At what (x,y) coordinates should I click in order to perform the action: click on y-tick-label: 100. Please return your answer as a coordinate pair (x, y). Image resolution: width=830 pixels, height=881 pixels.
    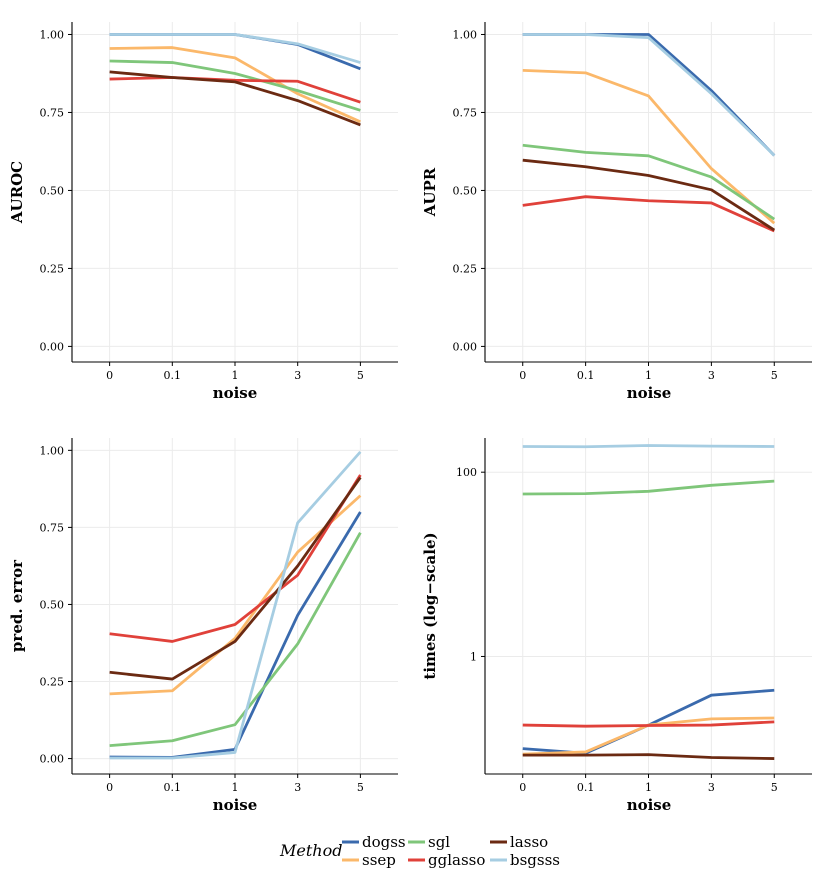
    Looking at the image, I should click on (466, 472).